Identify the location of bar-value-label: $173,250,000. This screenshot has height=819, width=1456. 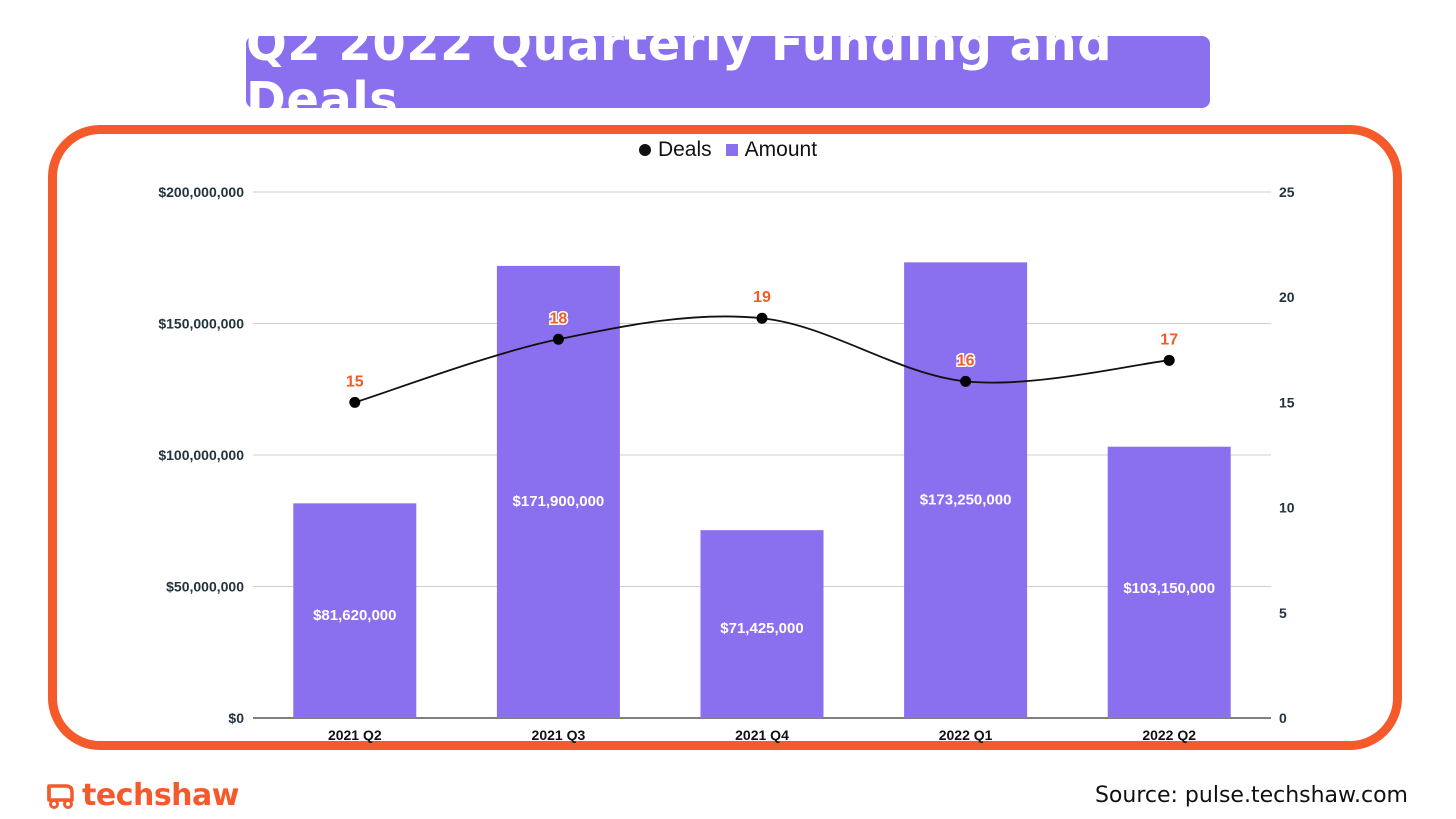
(966, 499).